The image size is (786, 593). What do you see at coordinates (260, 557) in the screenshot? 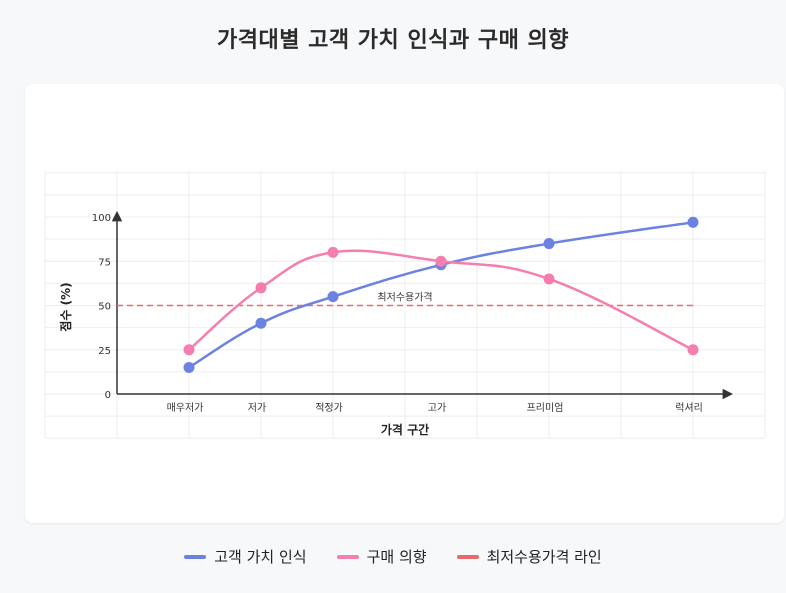
I see `legend-label-value: 고객 가치 인식` at bounding box center [260, 557].